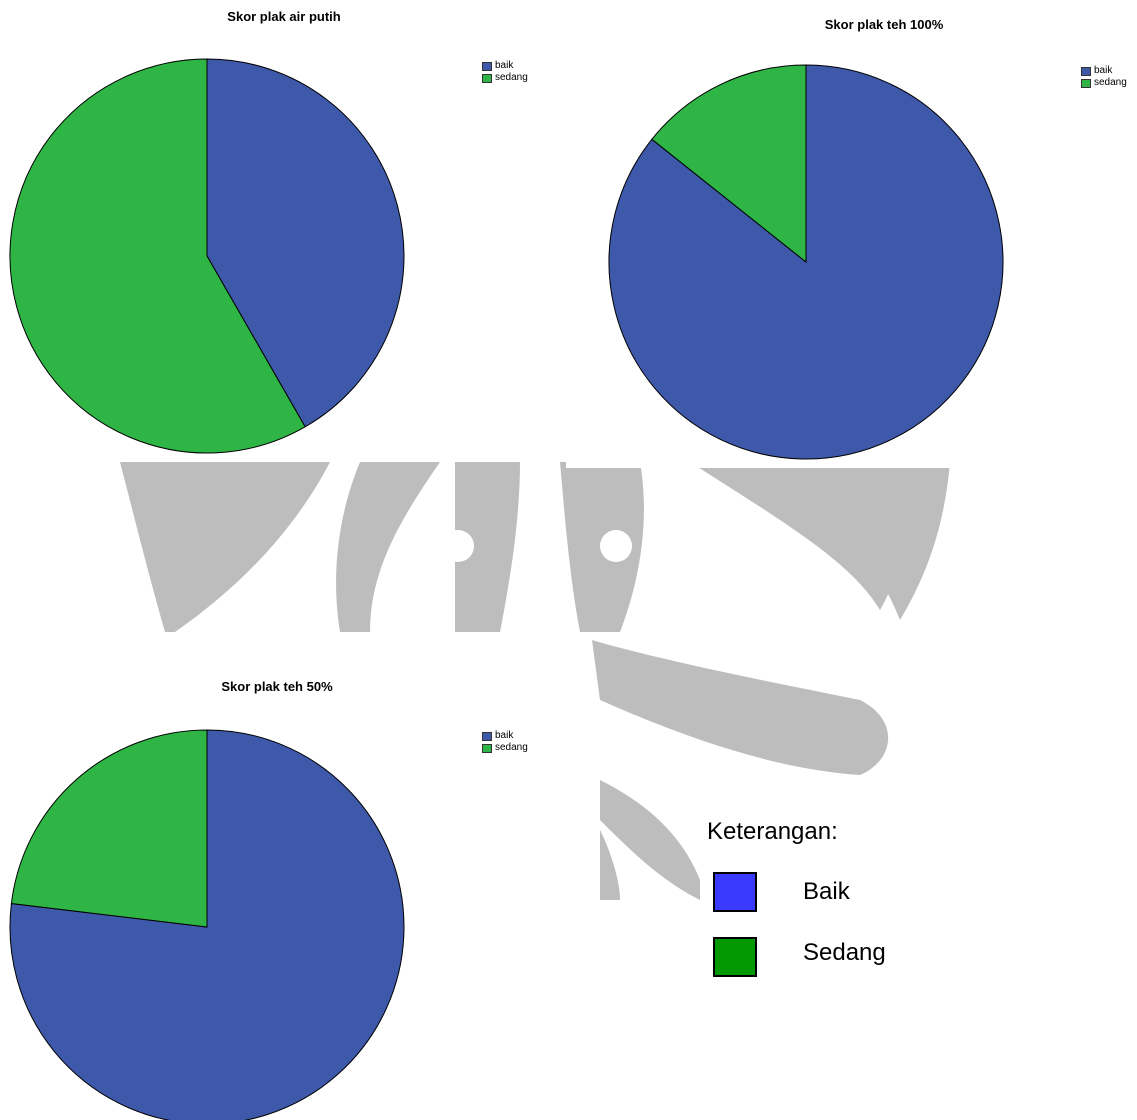 The width and height of the screenshot is (1137, 1120). What do you see at coordinates (857, 907) in the screenshot?
I see `keterangan-legend: Keterangan: Baik Sedang` at bounding box center [857, 907].